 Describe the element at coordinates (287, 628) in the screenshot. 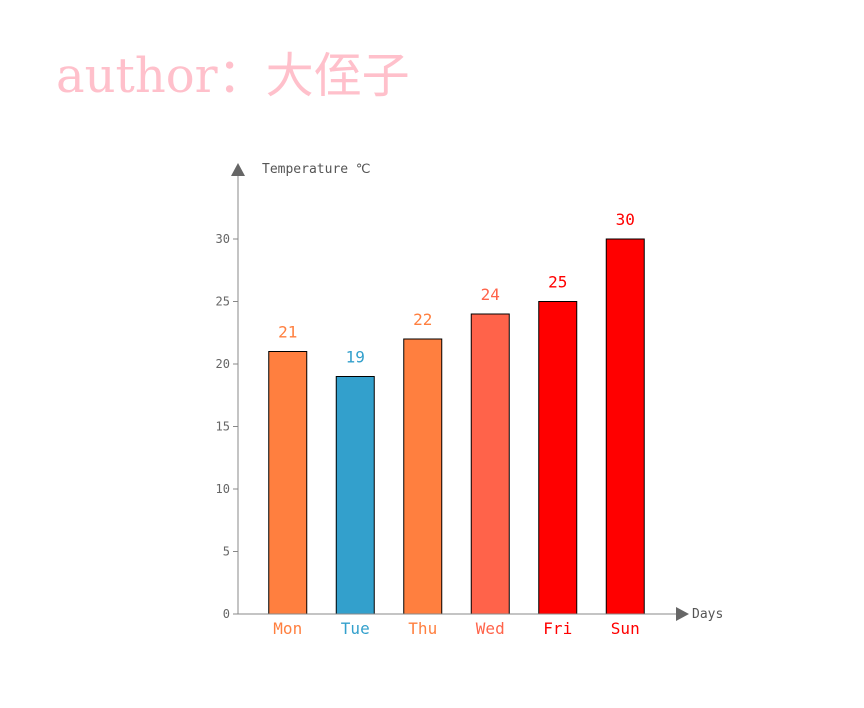

I see `x-category-label: Mon` at that location.